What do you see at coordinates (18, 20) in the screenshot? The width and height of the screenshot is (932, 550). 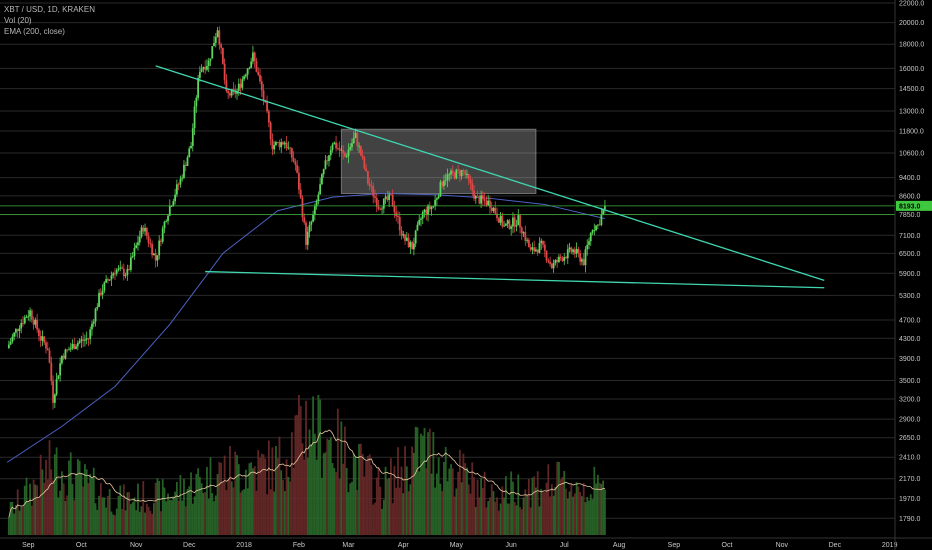 I see `volume-indicator-label: Vol (20)` at bounding box center [18, 20].